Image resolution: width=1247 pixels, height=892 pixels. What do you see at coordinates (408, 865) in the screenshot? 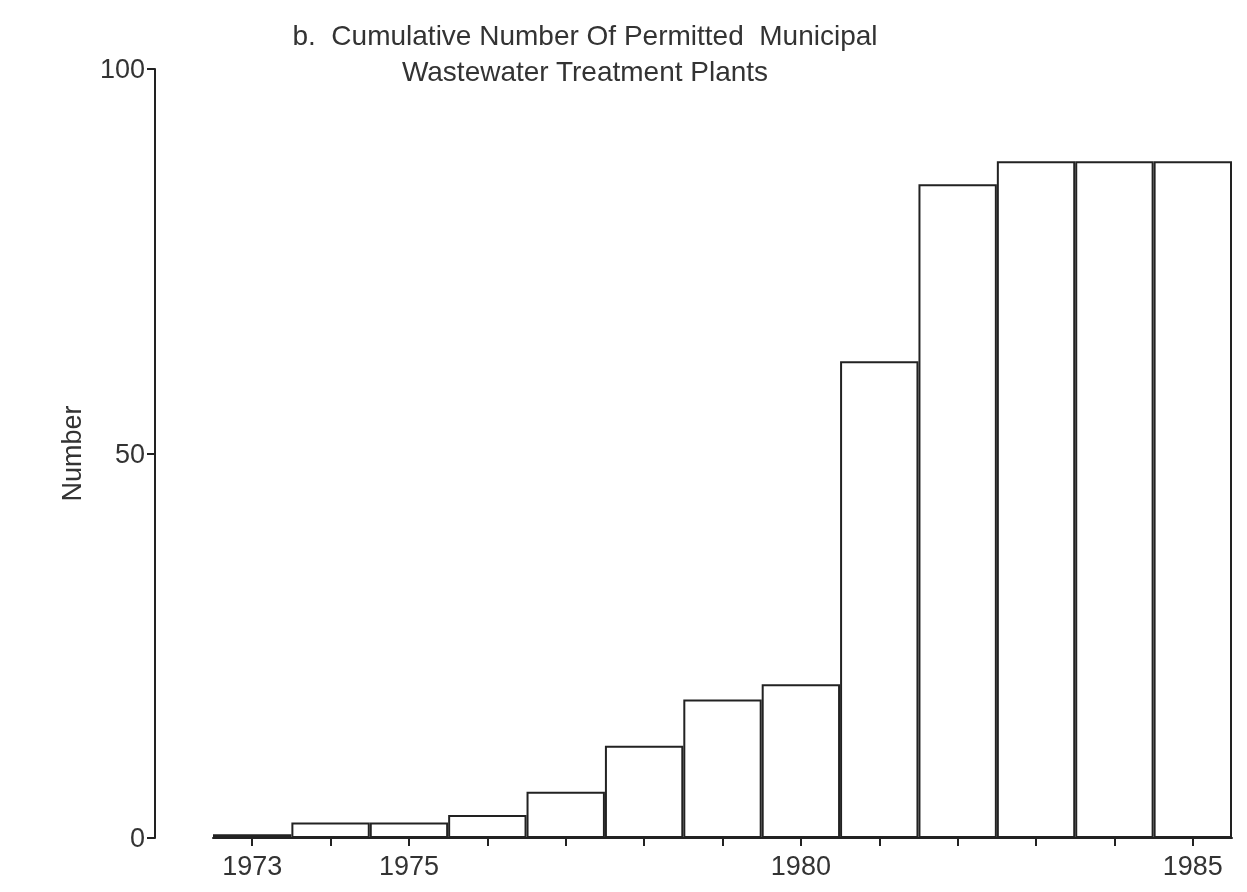
I see `x-tick-label: 1975` at bounding box center [408, 865].